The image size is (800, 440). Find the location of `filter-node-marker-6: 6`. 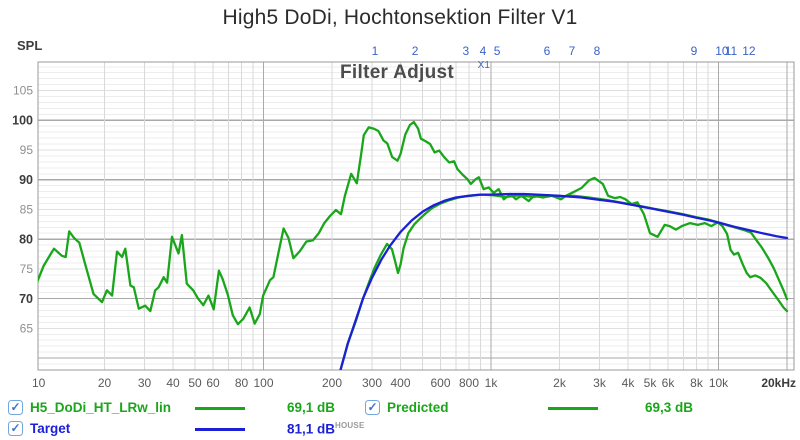

filter-node-marker-6: 6 is located at coordinates (547, 51).